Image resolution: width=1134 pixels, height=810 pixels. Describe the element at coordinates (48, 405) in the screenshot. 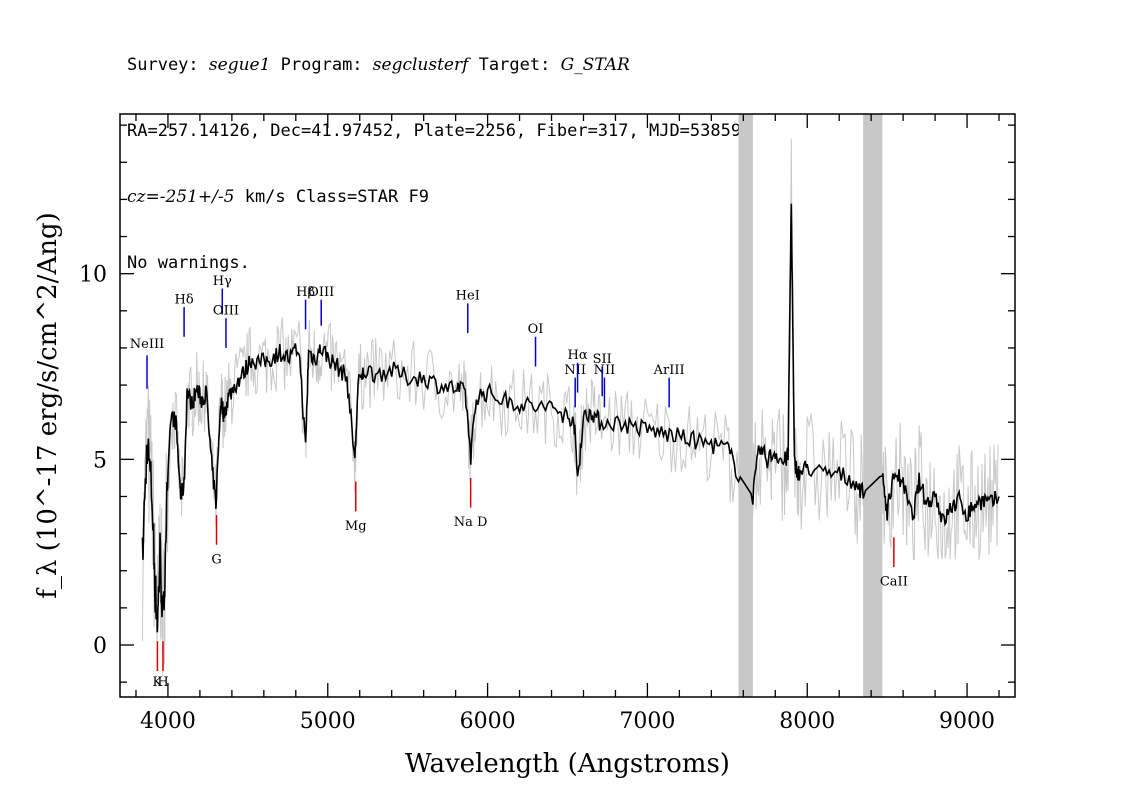

I see `y-axis-title: f_λ (10^-17 erg/s/cm^2/Ang)` at that location.